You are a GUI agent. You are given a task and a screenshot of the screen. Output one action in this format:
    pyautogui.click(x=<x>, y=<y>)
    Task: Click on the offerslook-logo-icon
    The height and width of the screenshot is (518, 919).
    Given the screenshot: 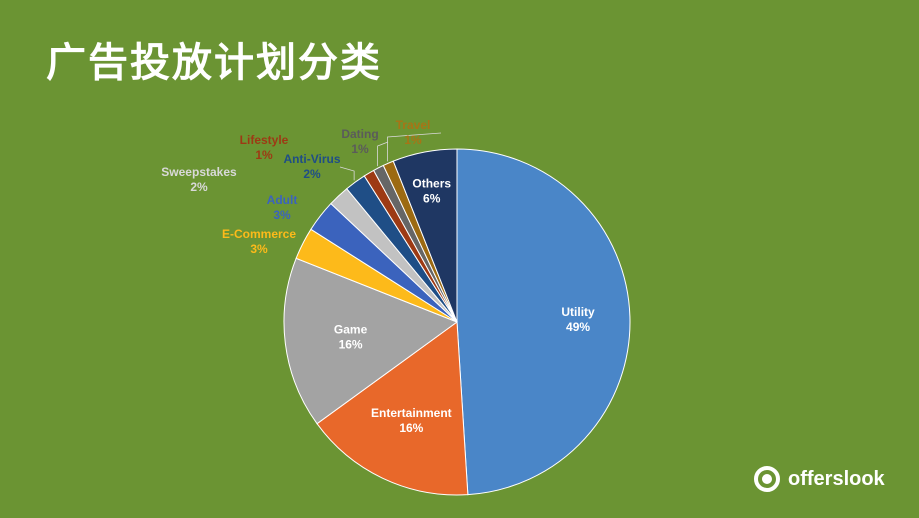 What is the action you would take?
    pyautogui.click(x=767, y=479)
    